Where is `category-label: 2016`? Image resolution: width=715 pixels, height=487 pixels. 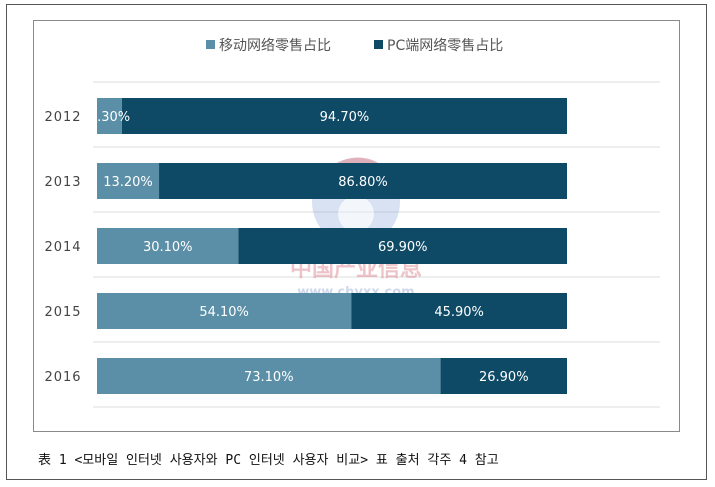
category-label: 2016 is located at coordinates (62, 377).